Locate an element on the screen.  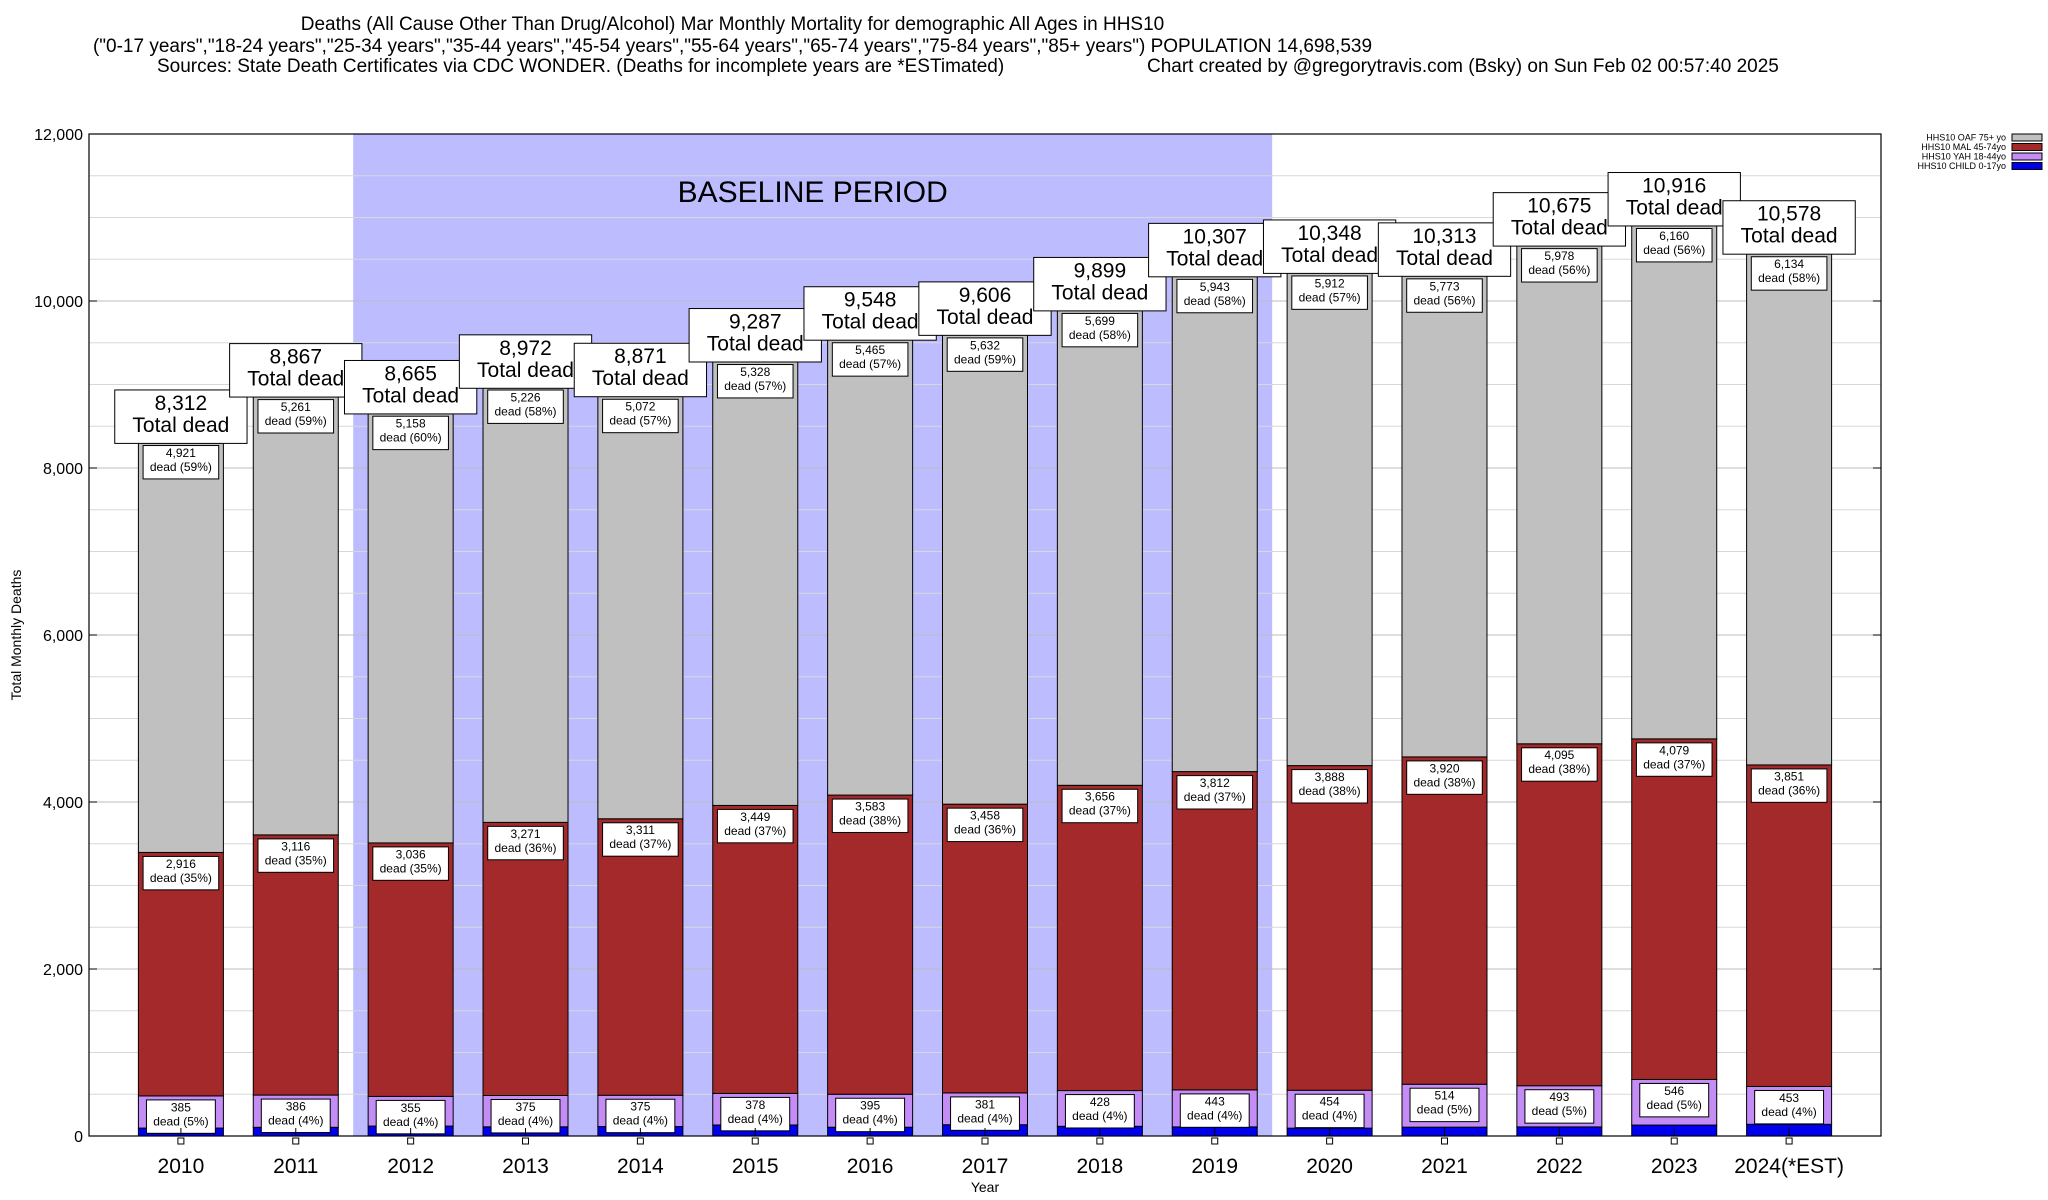
x-tick-label: 2020 is located at coordinates (1329, 1166).